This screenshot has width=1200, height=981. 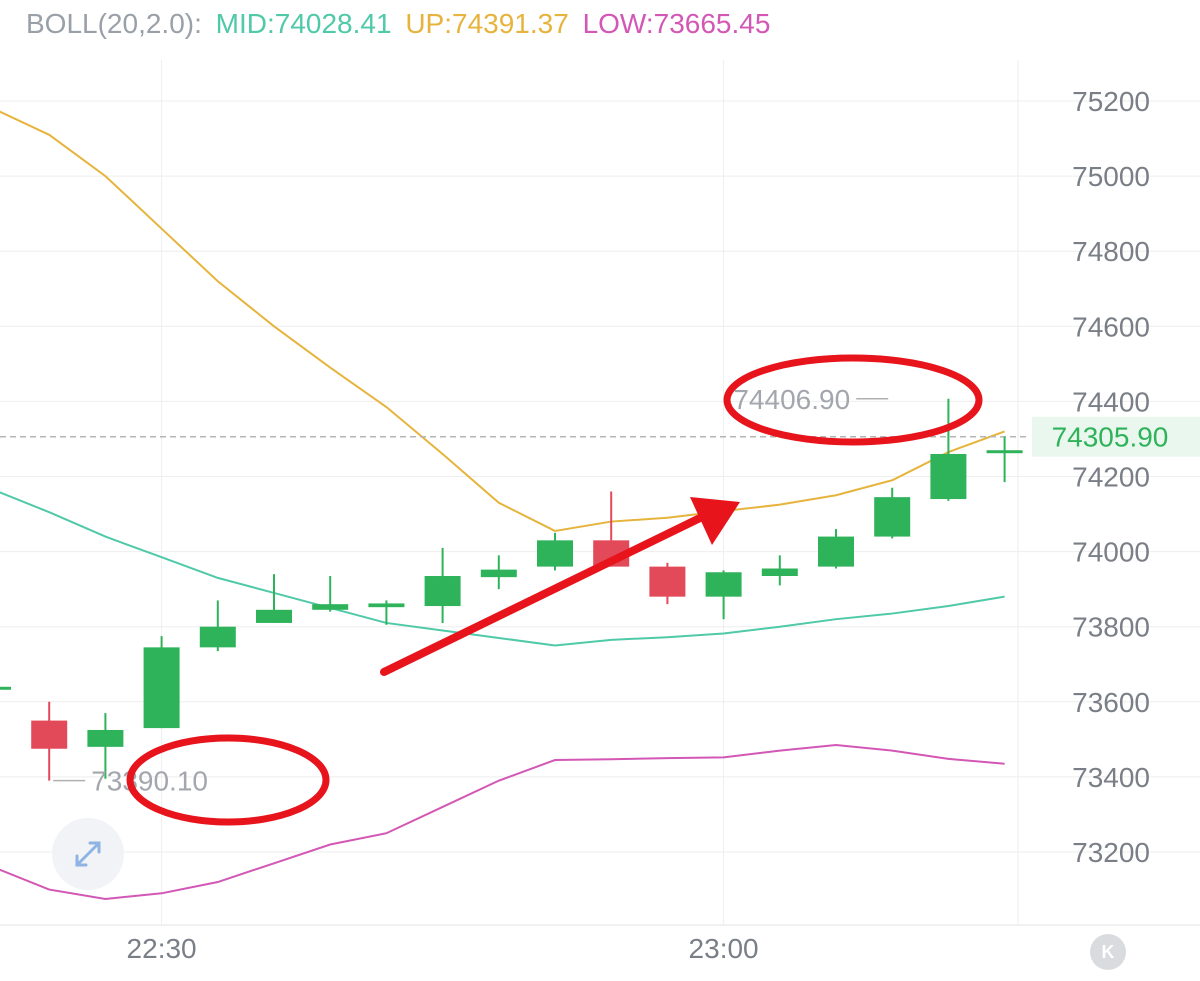 I want to click on expand-arrows-icon, so click(x=88, y=854).